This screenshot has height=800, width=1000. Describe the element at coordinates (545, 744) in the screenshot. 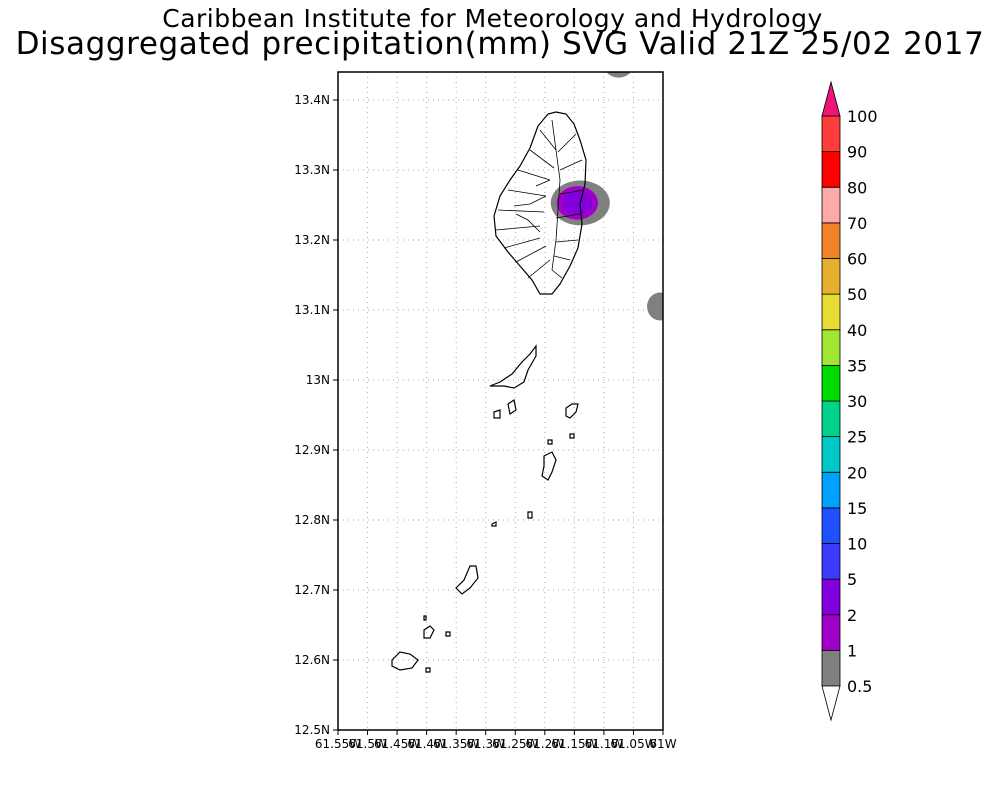

I see `lon-tick-label: 61.2W` at that location.